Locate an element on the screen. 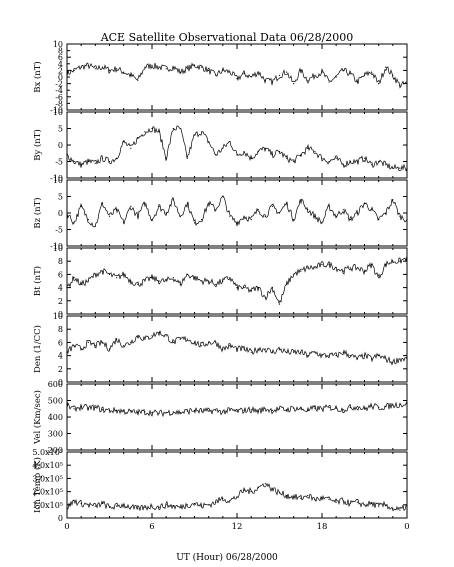  y-axis-label-2: Bz (nT) is located at coordinates (37, 212).